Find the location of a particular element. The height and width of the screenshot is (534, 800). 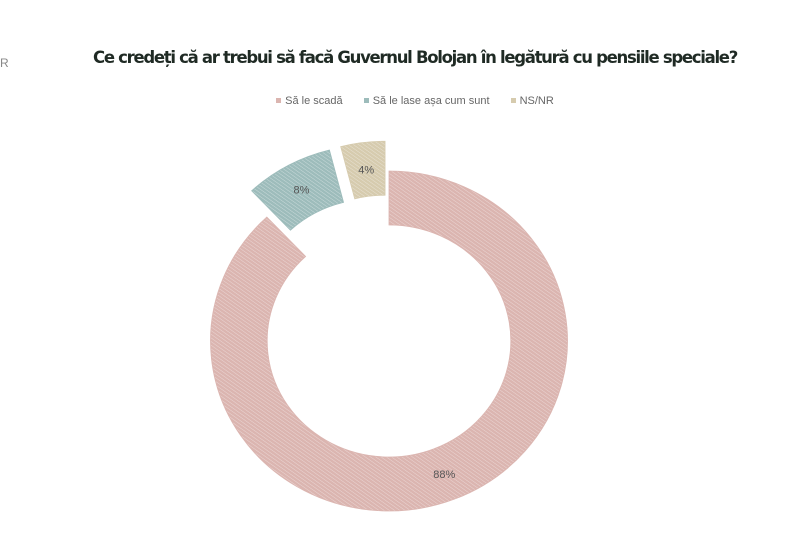

legend-item: Să le lase așa cum sunt is located at coordinates (426, 100).